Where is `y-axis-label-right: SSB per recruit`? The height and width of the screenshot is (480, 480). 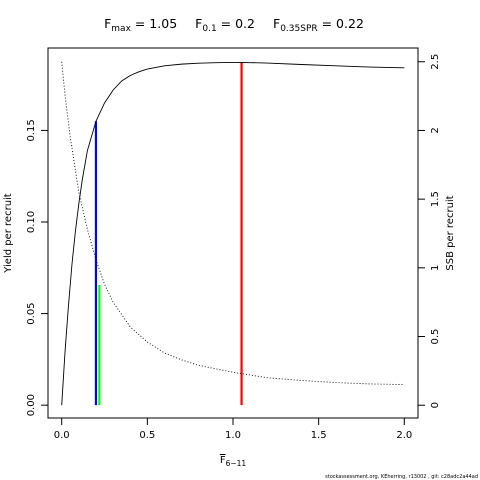 y-axis-label-right: SSB per recruit is located at coordinates (450, 232).